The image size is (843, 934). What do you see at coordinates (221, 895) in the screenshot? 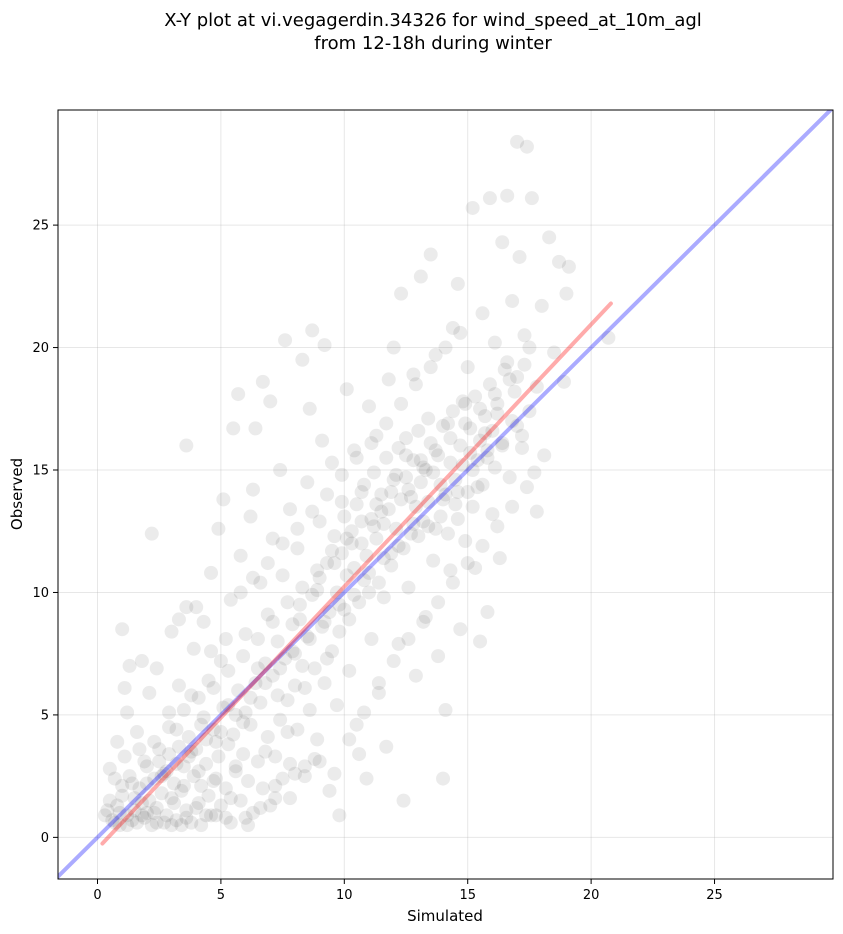
I see `x-tick-label: 5` at bounding box center [221, 895].